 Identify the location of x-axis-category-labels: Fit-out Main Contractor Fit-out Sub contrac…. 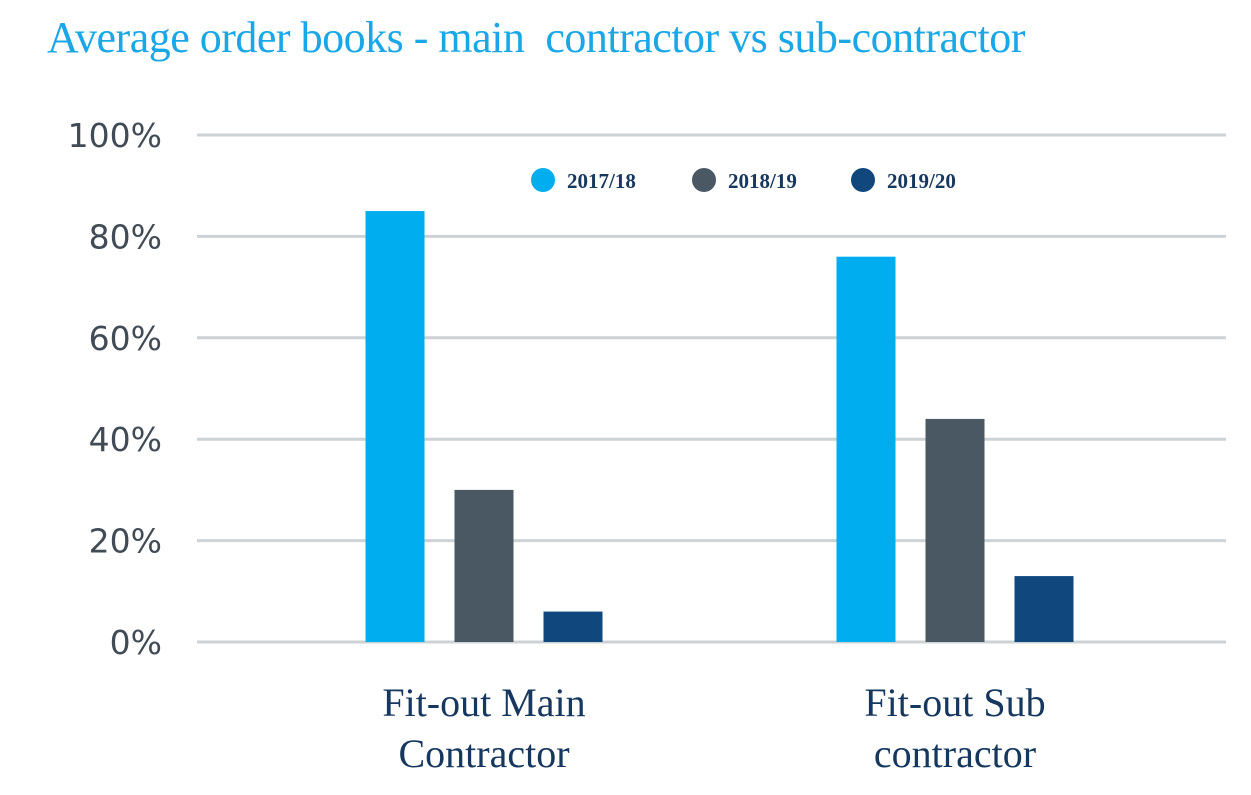
(713, 728).